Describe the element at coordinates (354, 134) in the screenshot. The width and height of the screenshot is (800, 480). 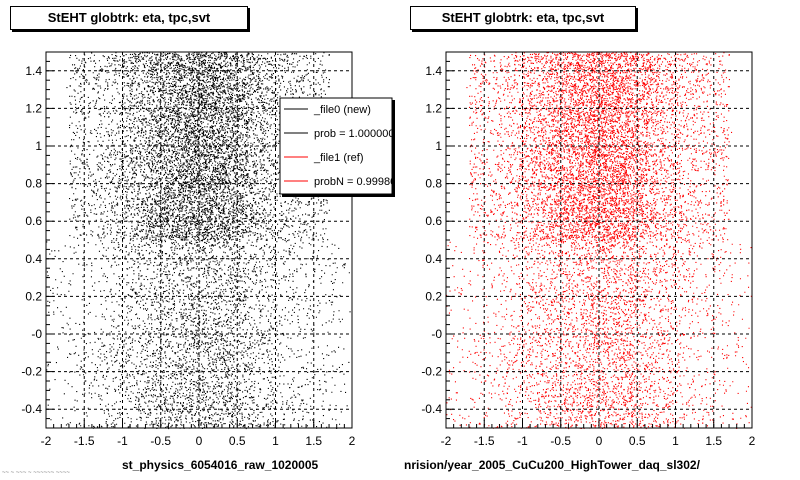
I see `legend-label: prob = 1.000000` at that location.